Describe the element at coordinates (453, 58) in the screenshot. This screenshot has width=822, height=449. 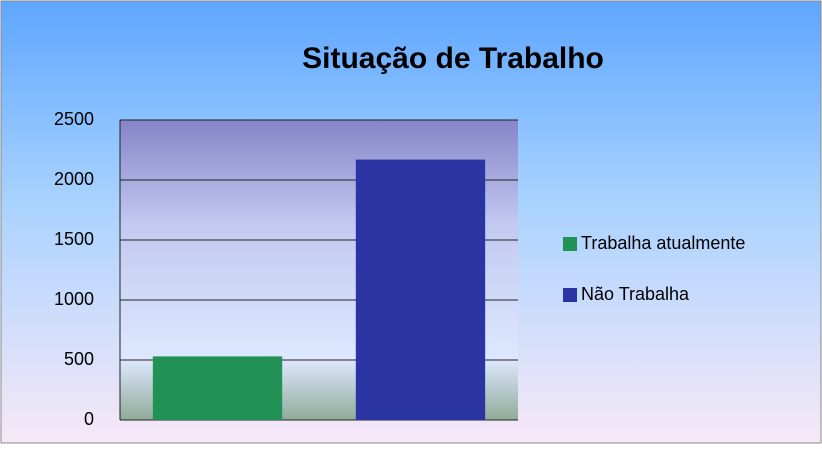
I see `chart-title: Situação de Trabalho` at that location.